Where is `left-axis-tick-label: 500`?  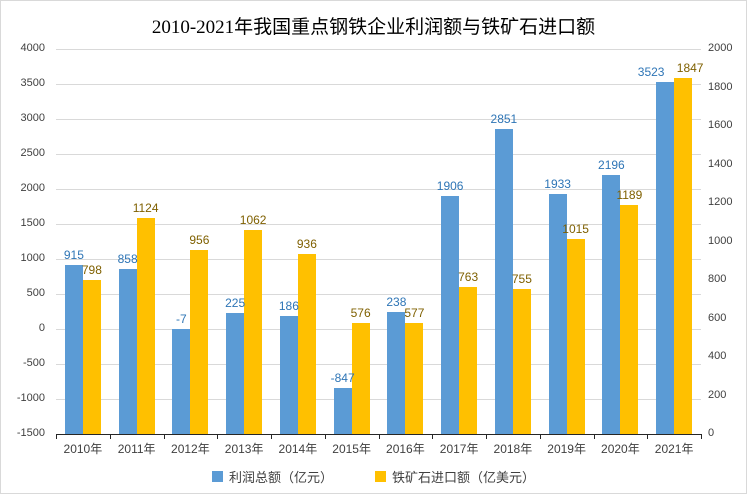 left-axis-tick-label: 500 is located at coordinates (35, 293).